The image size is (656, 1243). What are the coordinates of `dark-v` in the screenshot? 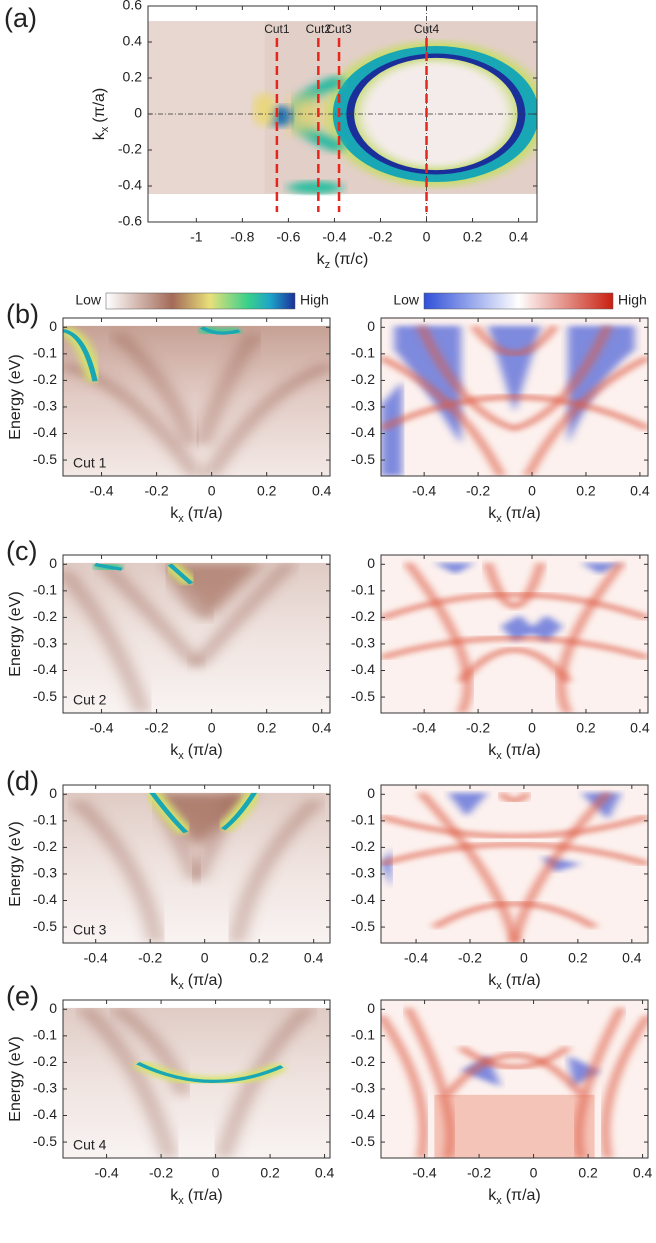 It's located at (206, 820).